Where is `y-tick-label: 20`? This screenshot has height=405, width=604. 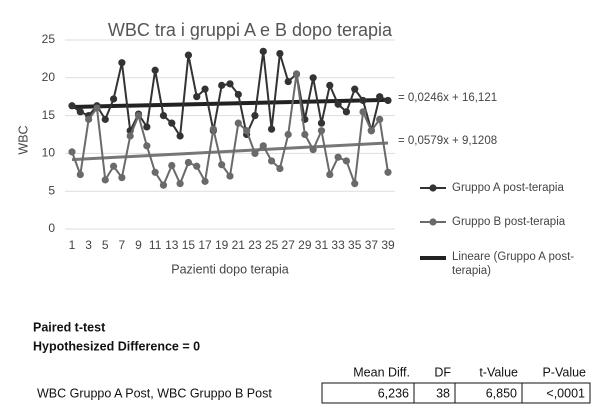 y-tick-label: 20 is located at coordinates (49, 77).